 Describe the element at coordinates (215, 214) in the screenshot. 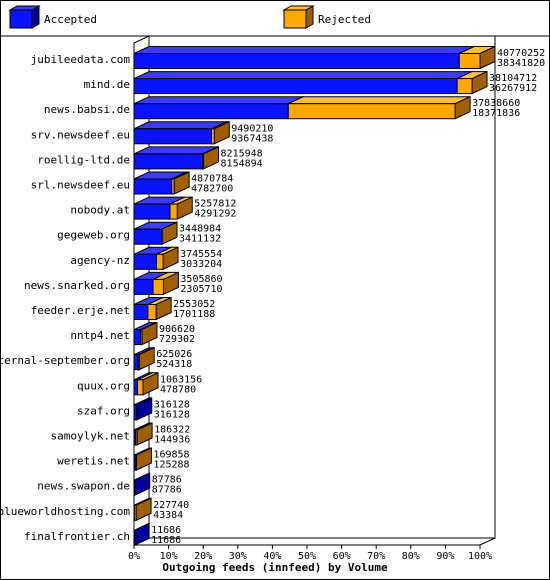

I see `accepted-value-label: 4291292` at that location.